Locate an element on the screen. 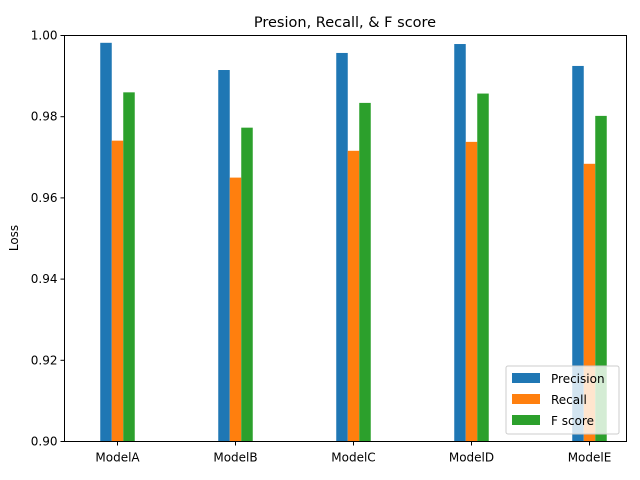 The image size is (640, 480). bar-precision-modeld is located at coordinates (460, 243).